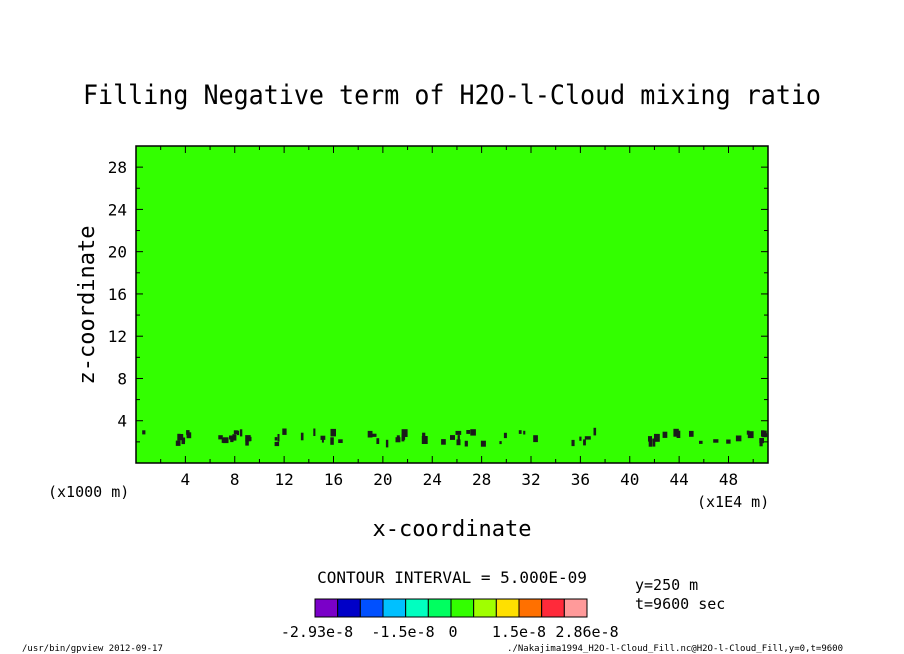 The width and height of the screenshot is (904, 654). I want to click on x-tick-label: 48, so click(728, 479).